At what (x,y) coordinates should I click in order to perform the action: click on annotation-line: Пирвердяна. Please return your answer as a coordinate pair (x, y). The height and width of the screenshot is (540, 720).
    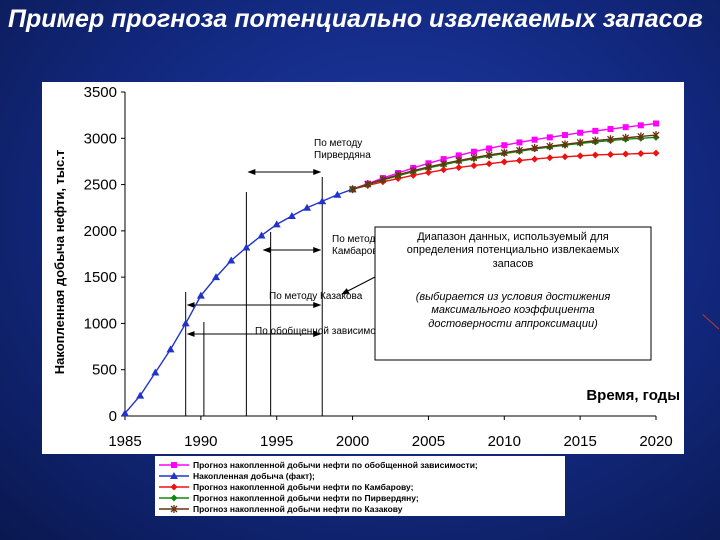
    Looking at the image, I should click on (342, 155).